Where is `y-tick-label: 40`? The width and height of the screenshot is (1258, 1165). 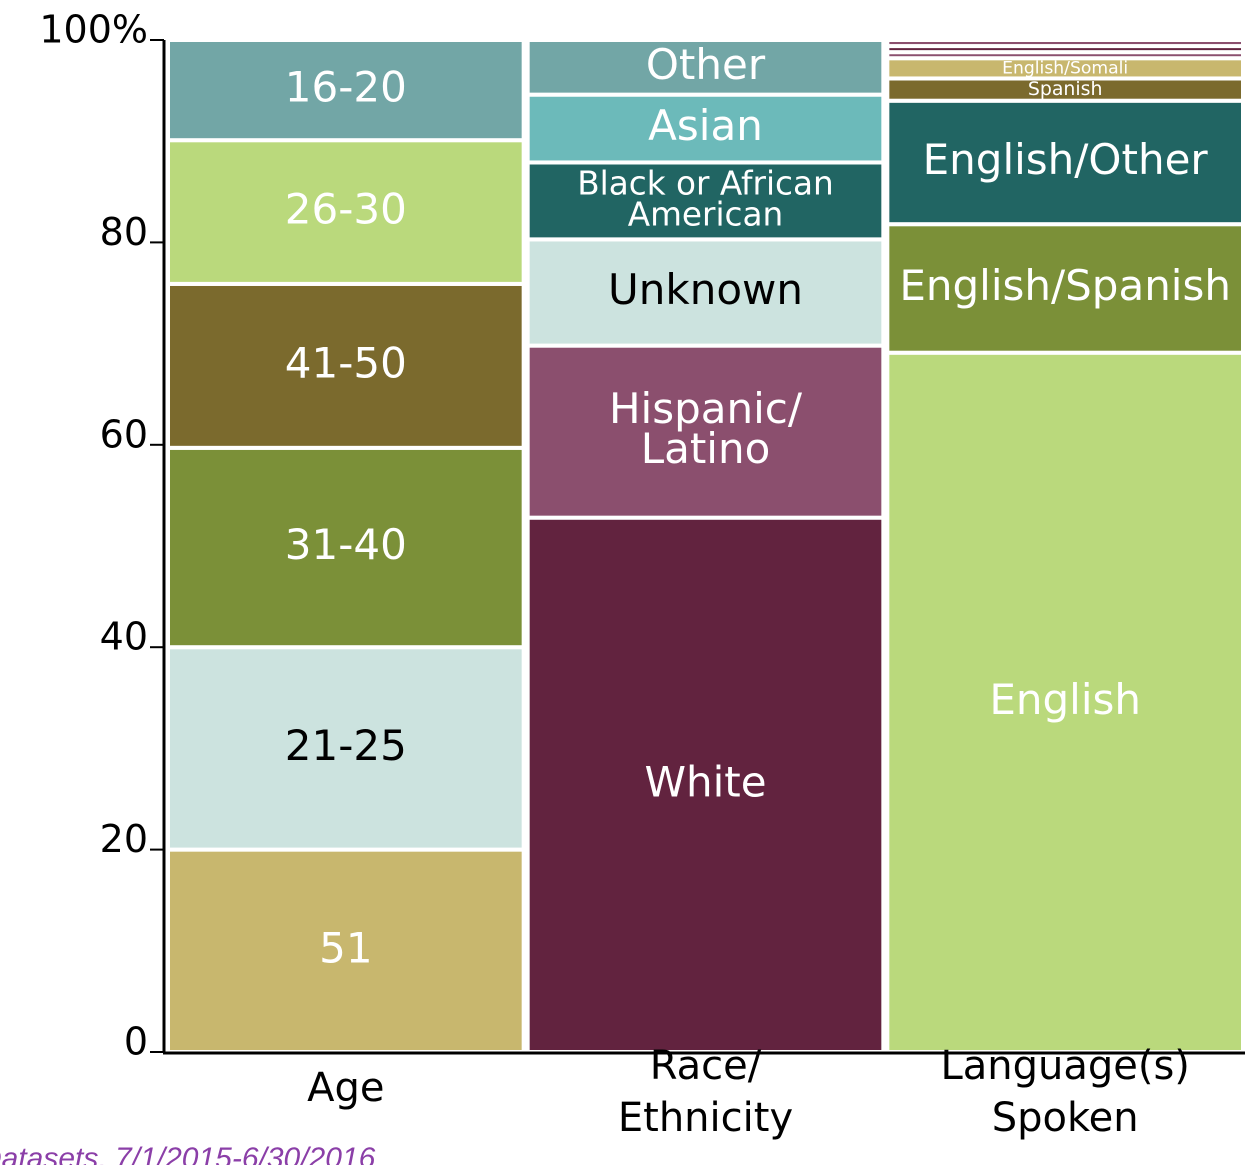
y-tick-label: 40 is located at coordinates (124, 637).